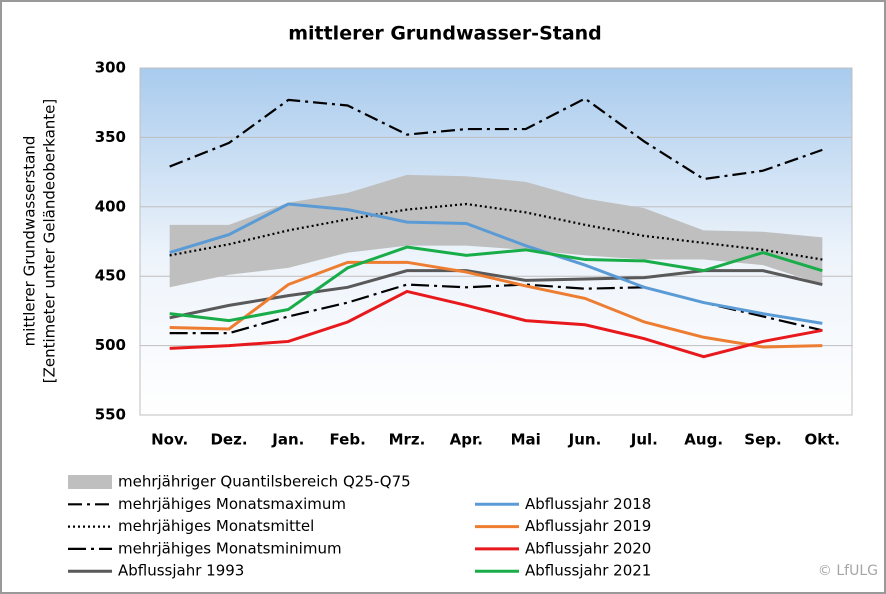  I want to click on x-tick-label: Okt., so click(823, 440).